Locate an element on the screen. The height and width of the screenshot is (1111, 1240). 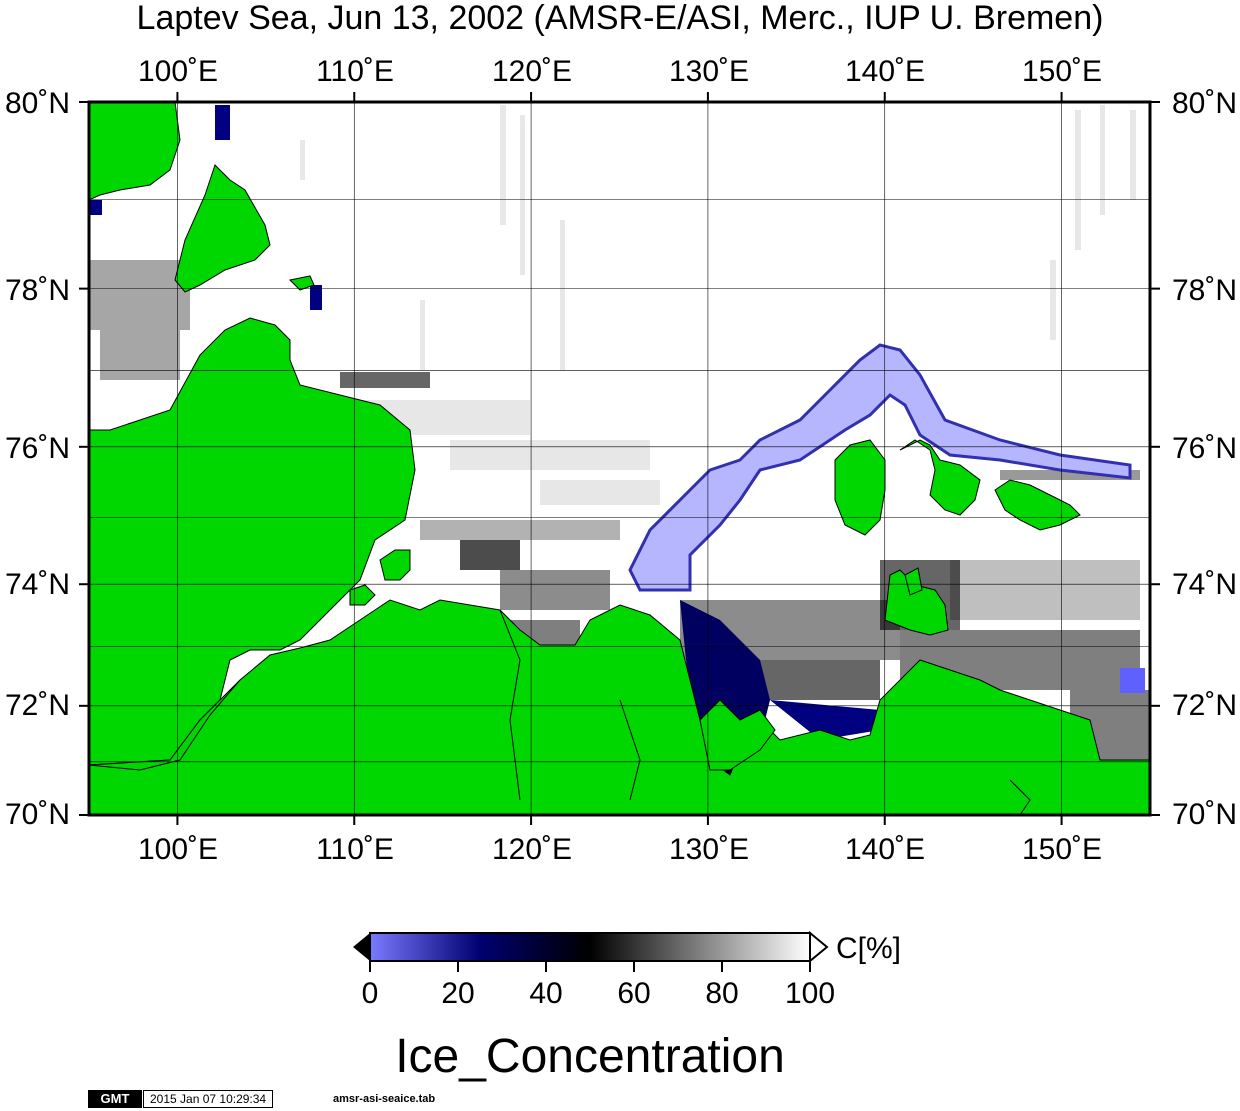
lat-label-left-74: 74˚N is located at coordinates (37, 584).